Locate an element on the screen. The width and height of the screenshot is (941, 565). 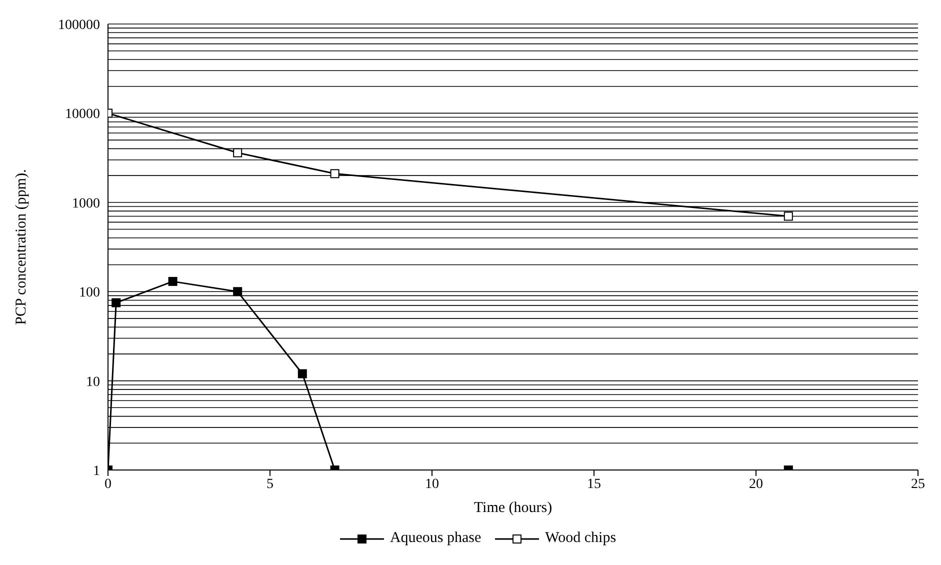
y-tick-label: 1 is located at coordinates (96, 471).